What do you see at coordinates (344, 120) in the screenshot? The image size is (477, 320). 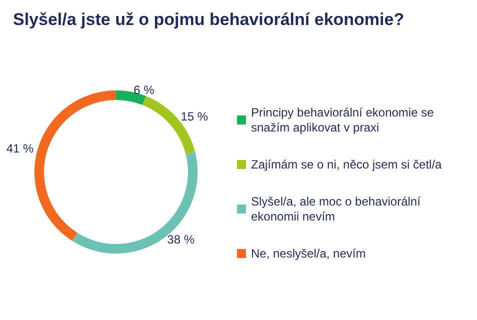 I see `legend-label: Principy behaviorální ekonomie se snažím aplikovat v praxi` at bounding box center [344, 120].